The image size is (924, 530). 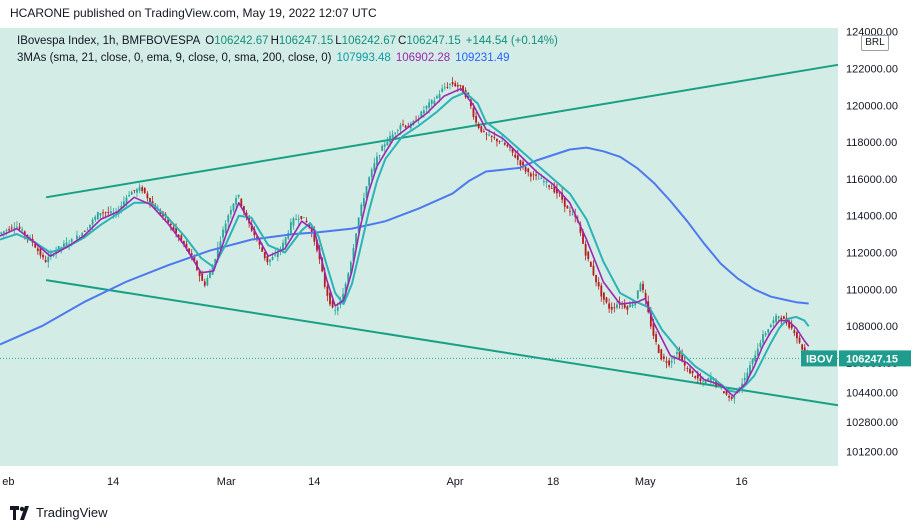 What do you see at coordinates (872, 423) in the screenshot?
I see `y-tick-label: 102800.00` at bounding box center [872, 423].